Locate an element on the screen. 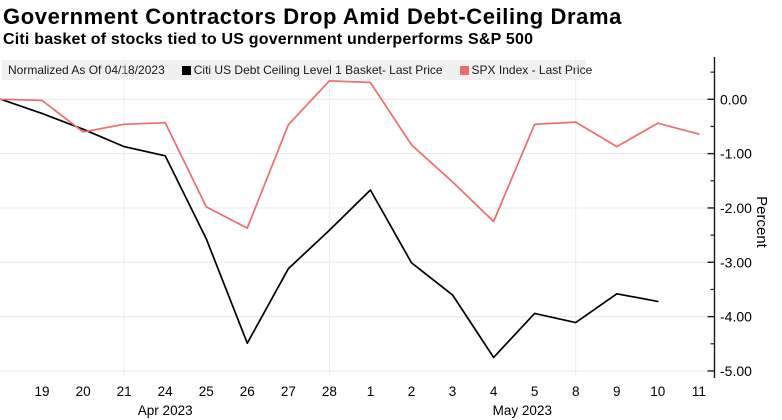 The width and height of the screenshot is (782, 420). y-tick-label: -3.00 is located at coordinates (736, 262).